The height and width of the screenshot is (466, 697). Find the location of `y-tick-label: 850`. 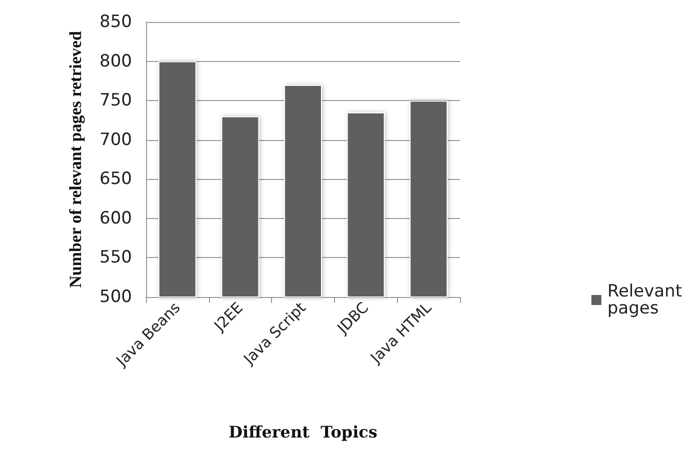

y-tick-label: 850 is located at coordinates (116, 22).